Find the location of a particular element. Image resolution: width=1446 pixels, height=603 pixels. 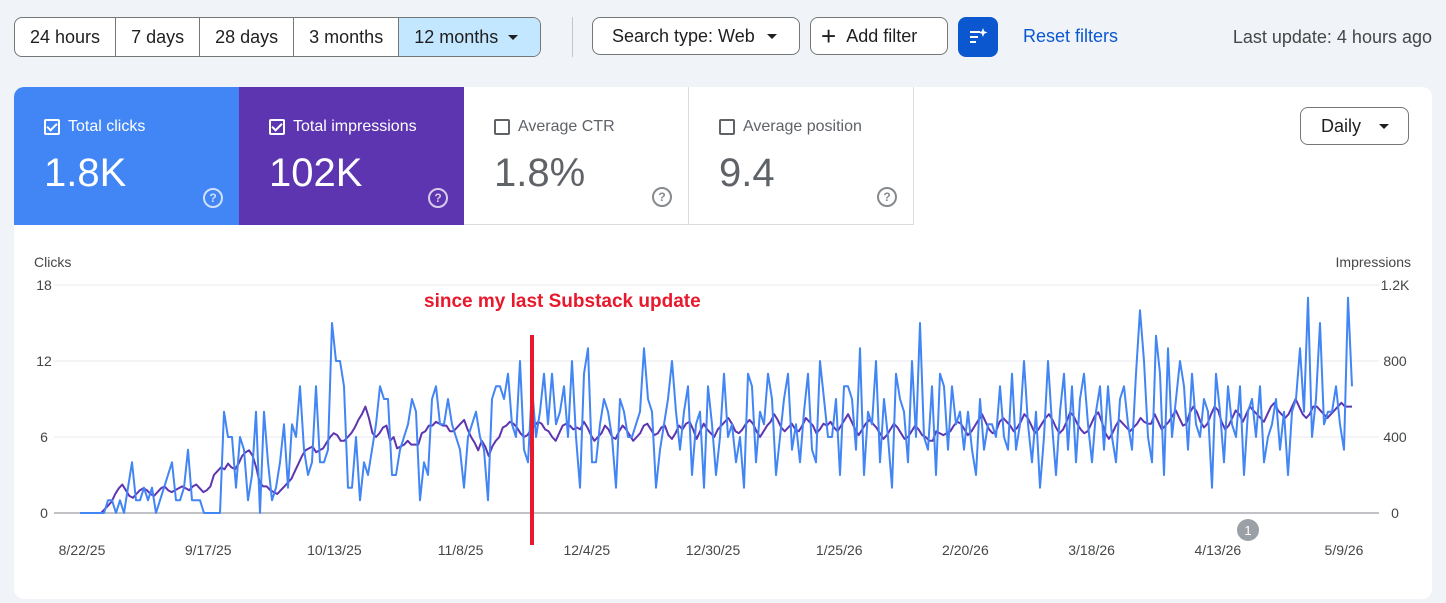

metric-total-impressions: Total impressions 102K ? is located at coordinates (351, 156).